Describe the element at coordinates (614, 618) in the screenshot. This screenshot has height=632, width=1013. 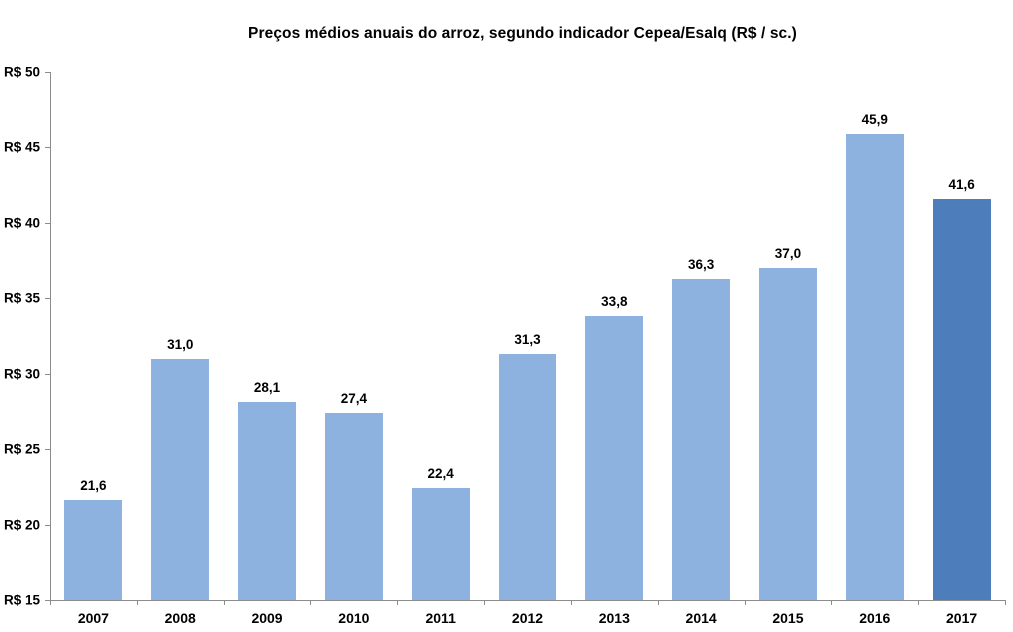
I see `x-axis-label: 2013` at that location.